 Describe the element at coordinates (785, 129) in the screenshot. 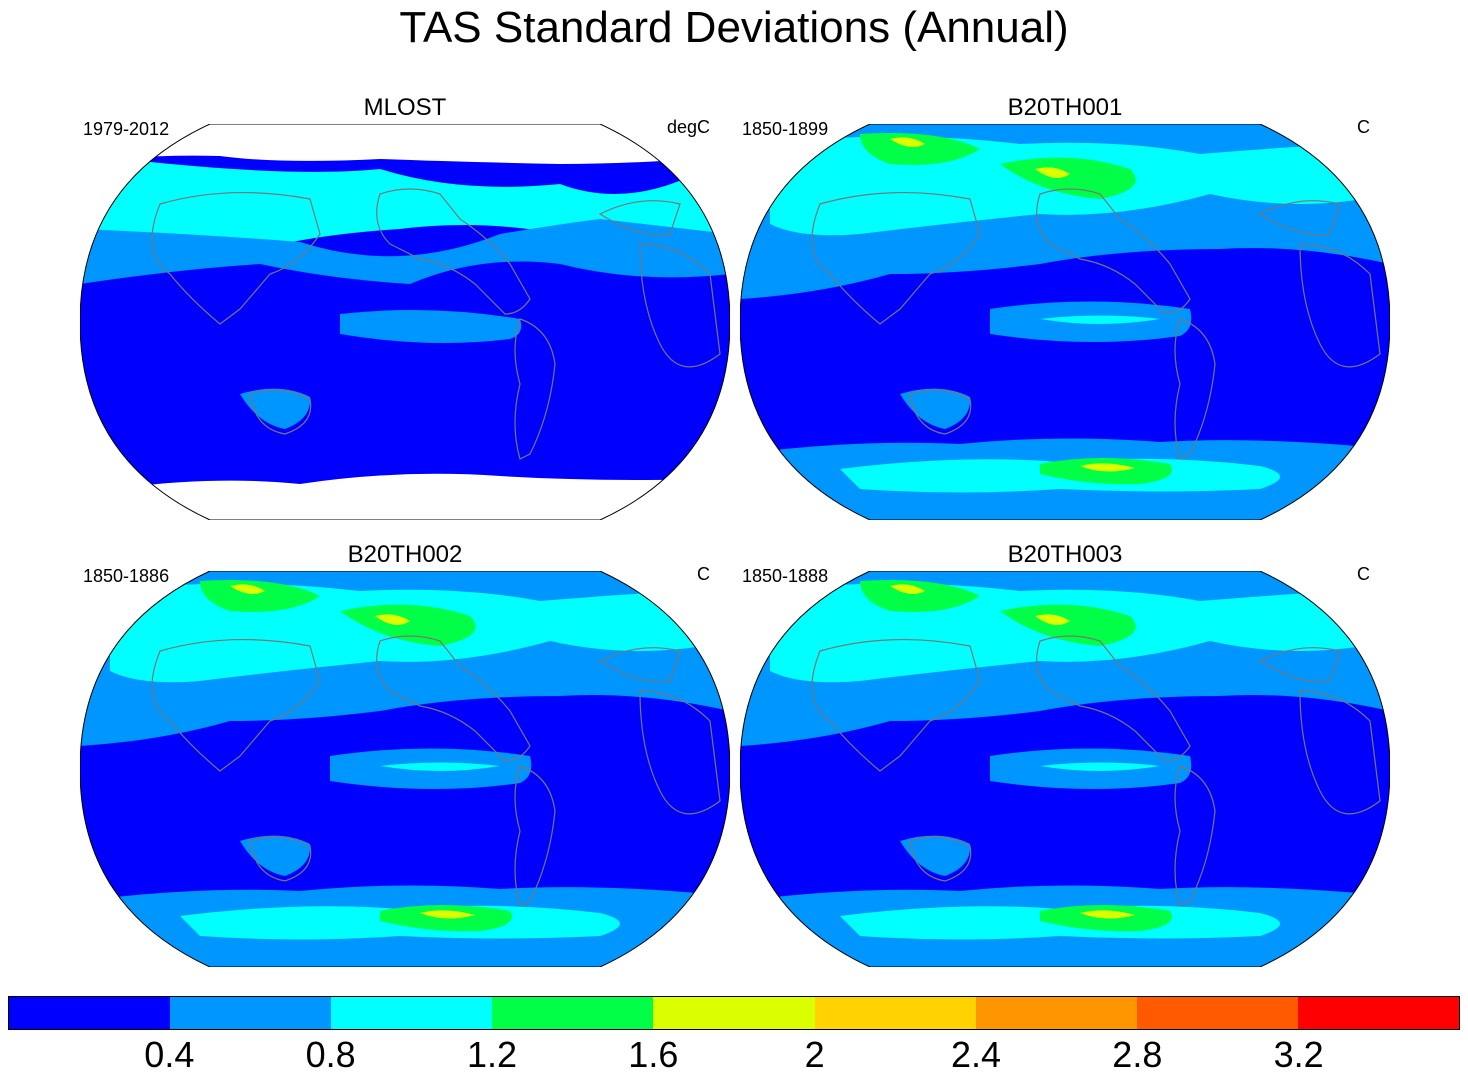

I see `panel-period: 1850-1899` at that location.